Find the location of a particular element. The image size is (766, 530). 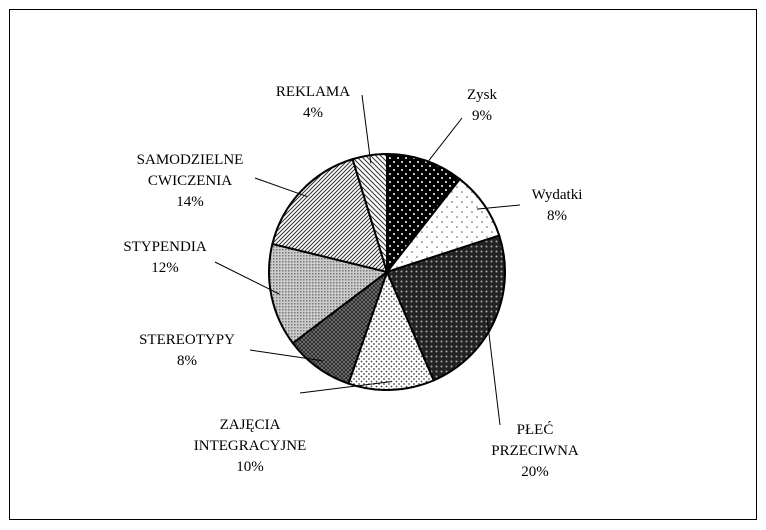

slice-label: STYPENDIA 12% is located at coordinates (165, 258).